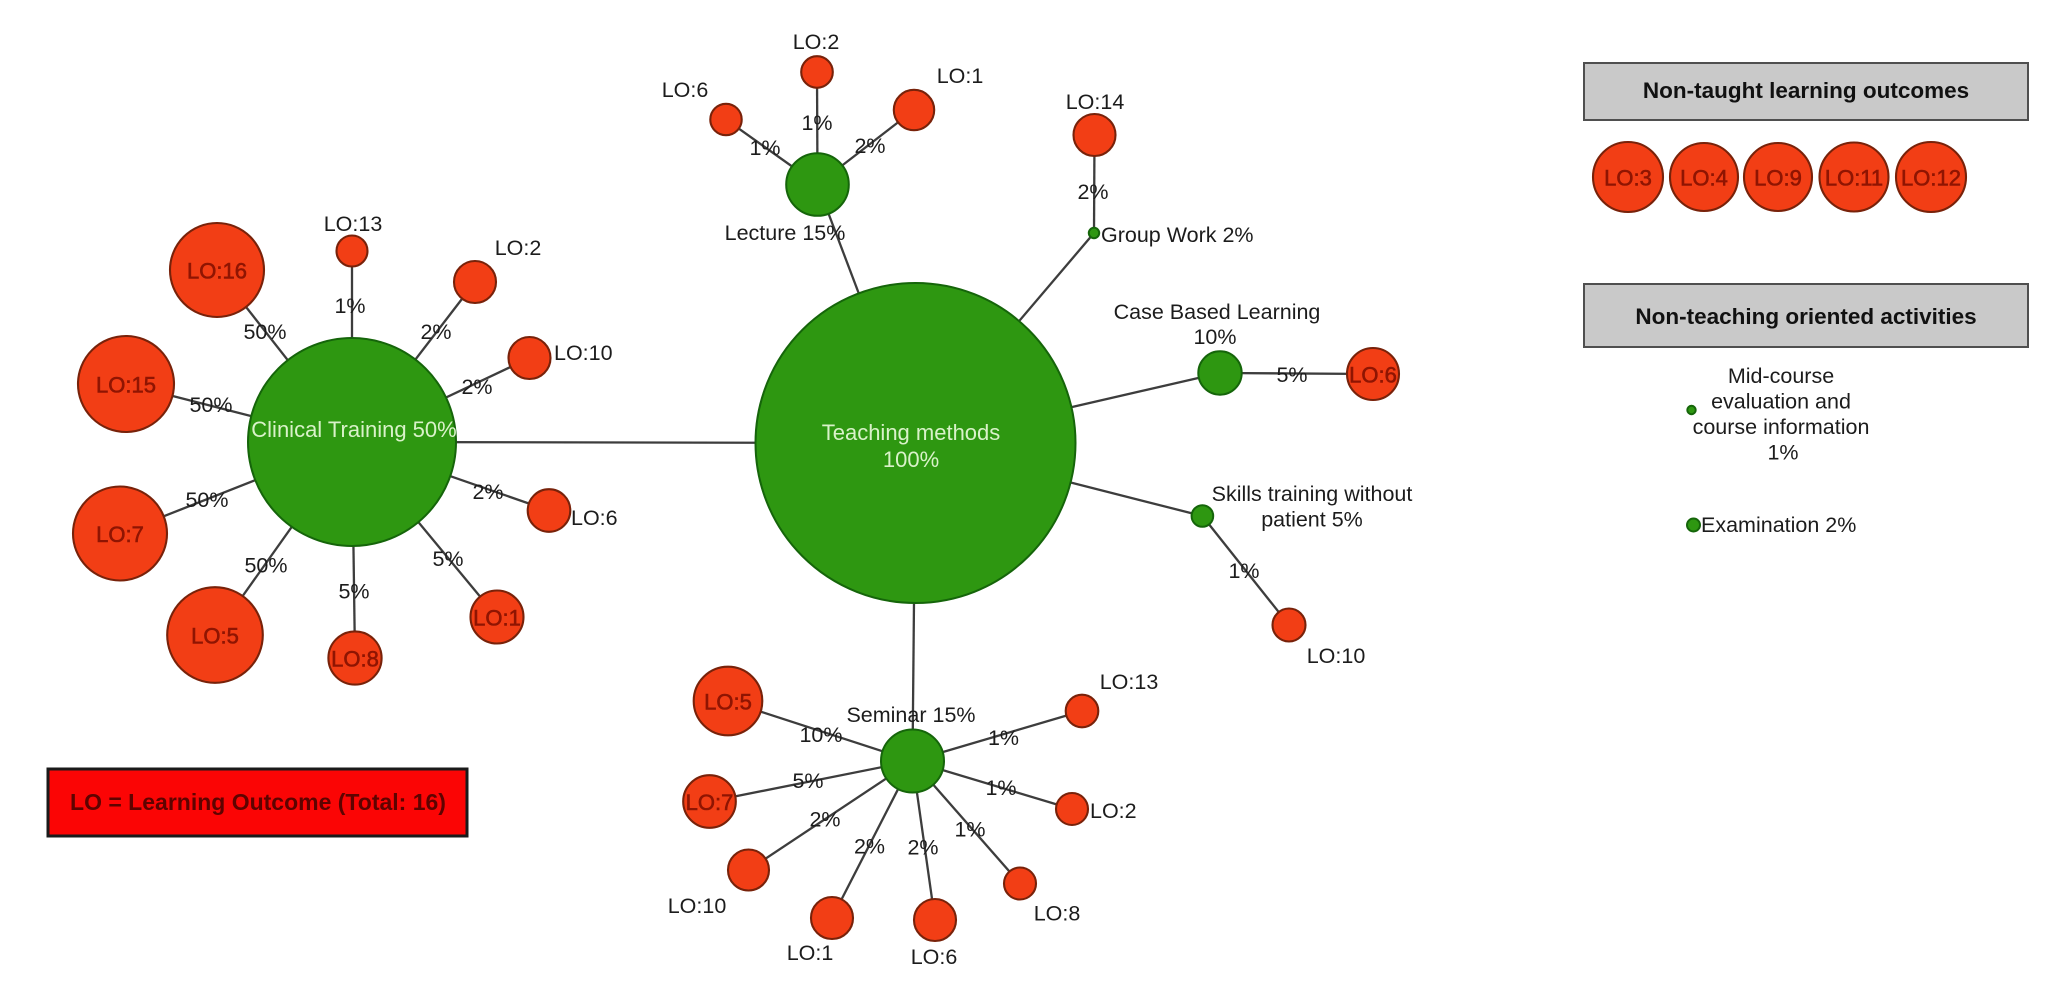 The width and height of the screenshot is (2059, 1001). Describe the element at coordinates (126, 385) in the screenshot. I see `svg-text: LO:15` at that location.